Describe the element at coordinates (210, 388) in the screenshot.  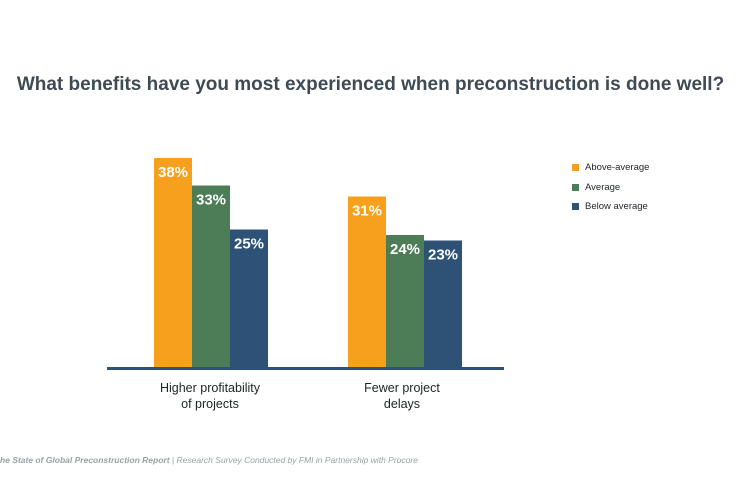
I see `category-label-line: Higher profitability` at that location.